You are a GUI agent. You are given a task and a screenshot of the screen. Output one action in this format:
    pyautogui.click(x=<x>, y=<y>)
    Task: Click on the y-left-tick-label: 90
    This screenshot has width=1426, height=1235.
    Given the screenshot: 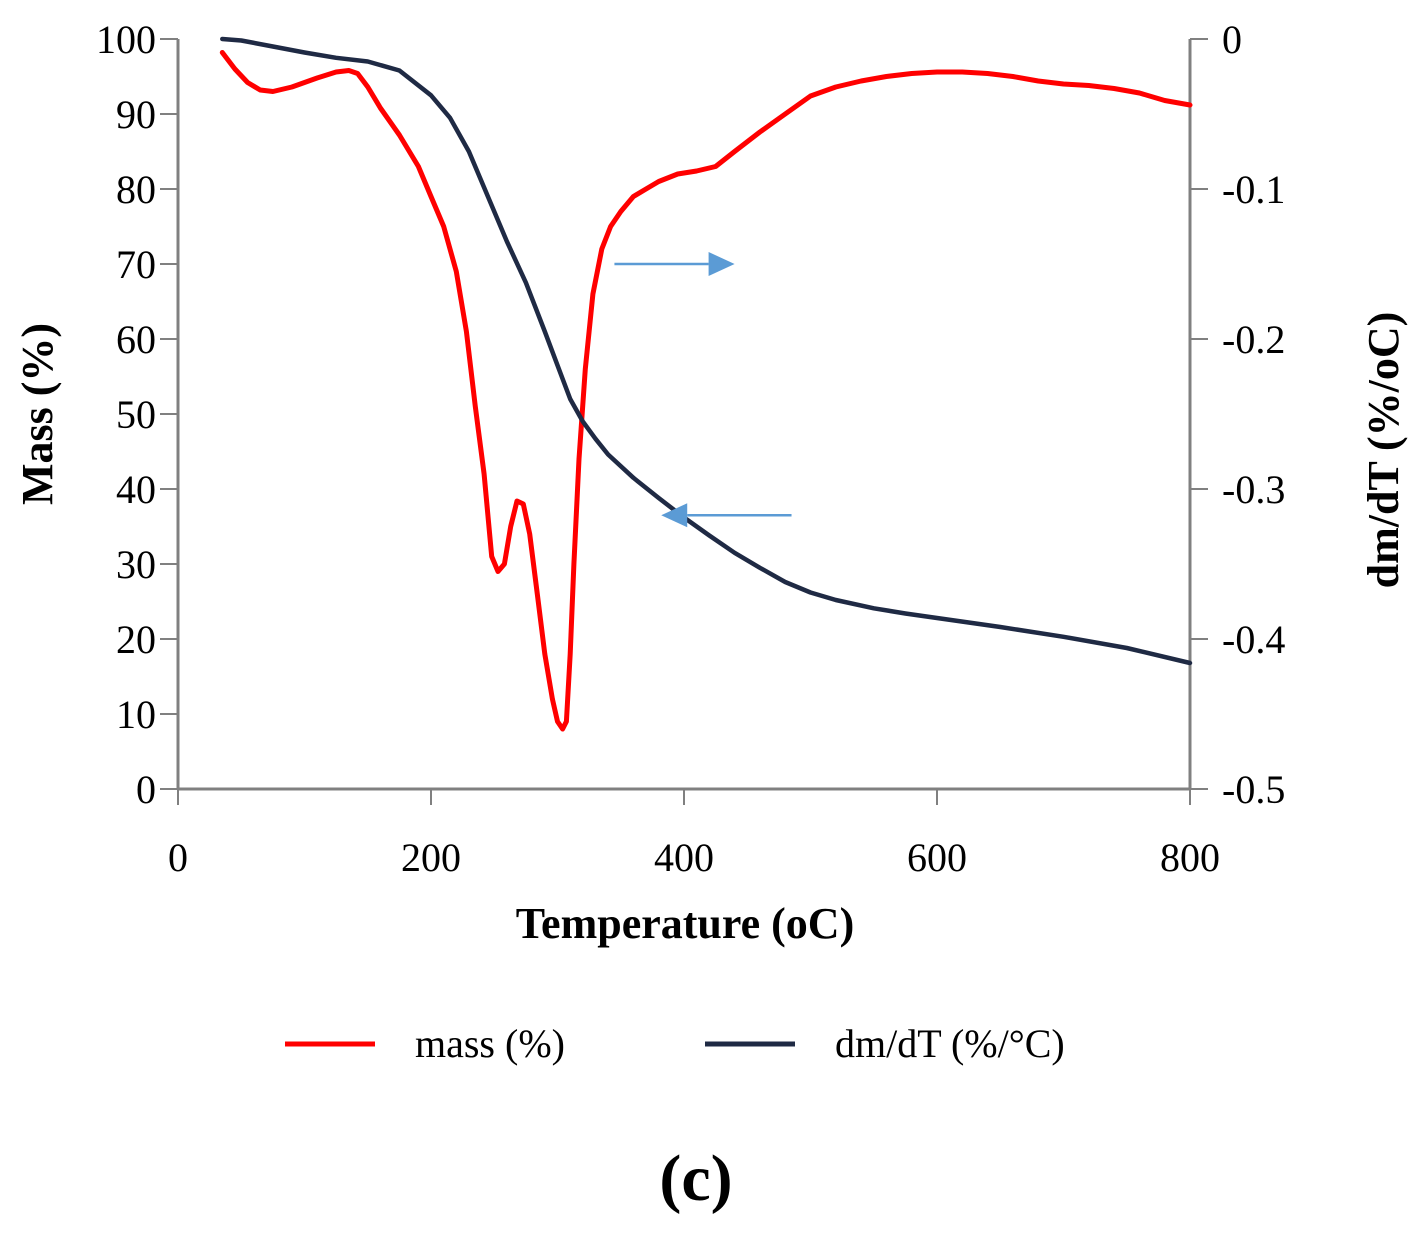 What is the action you would take?
    pyautogui.click(x=136, y=114)
    